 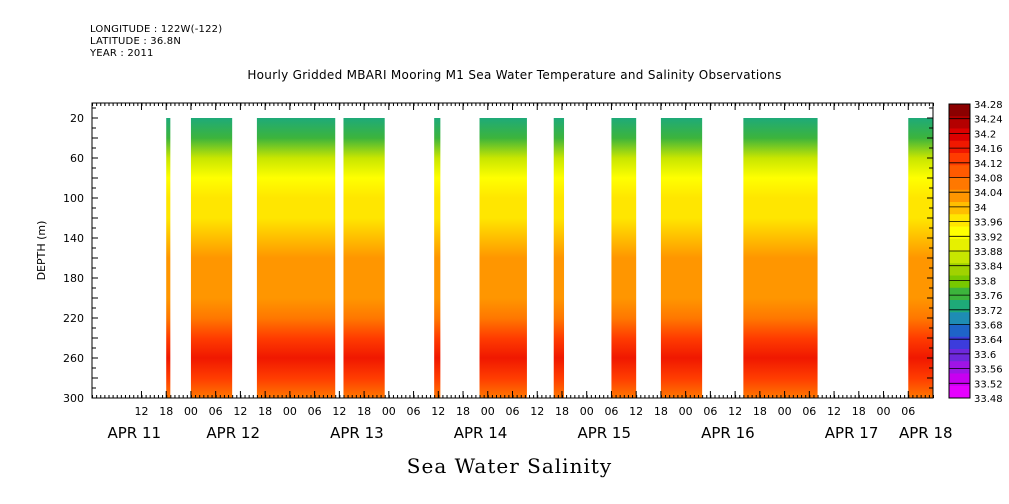 I want to click on colorbar-label: 33.52, so click(x=988, y=384).